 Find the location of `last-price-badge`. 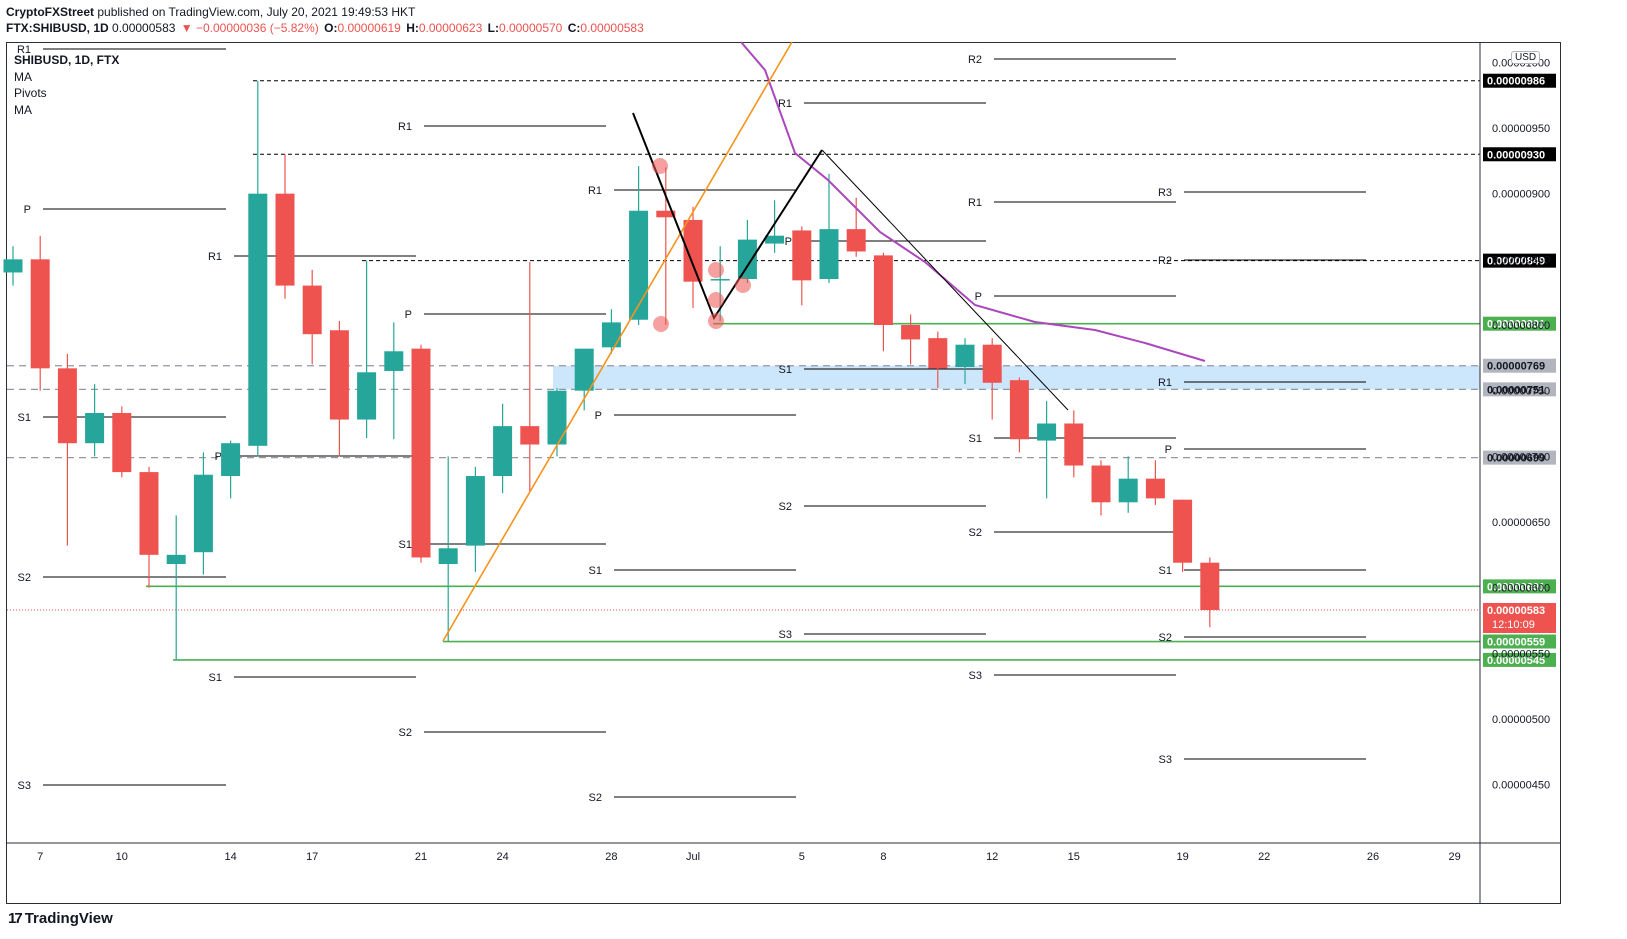

last-price-badge is located at coordinates (1519, 617).